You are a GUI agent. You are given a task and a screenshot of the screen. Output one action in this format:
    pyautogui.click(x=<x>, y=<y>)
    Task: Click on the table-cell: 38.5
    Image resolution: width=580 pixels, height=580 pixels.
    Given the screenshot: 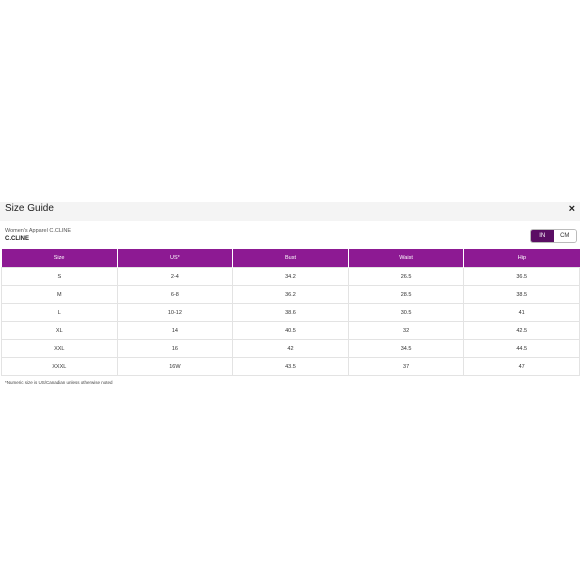 What is the action you would take?
    pyautogui.click(x=521, y=294)
    